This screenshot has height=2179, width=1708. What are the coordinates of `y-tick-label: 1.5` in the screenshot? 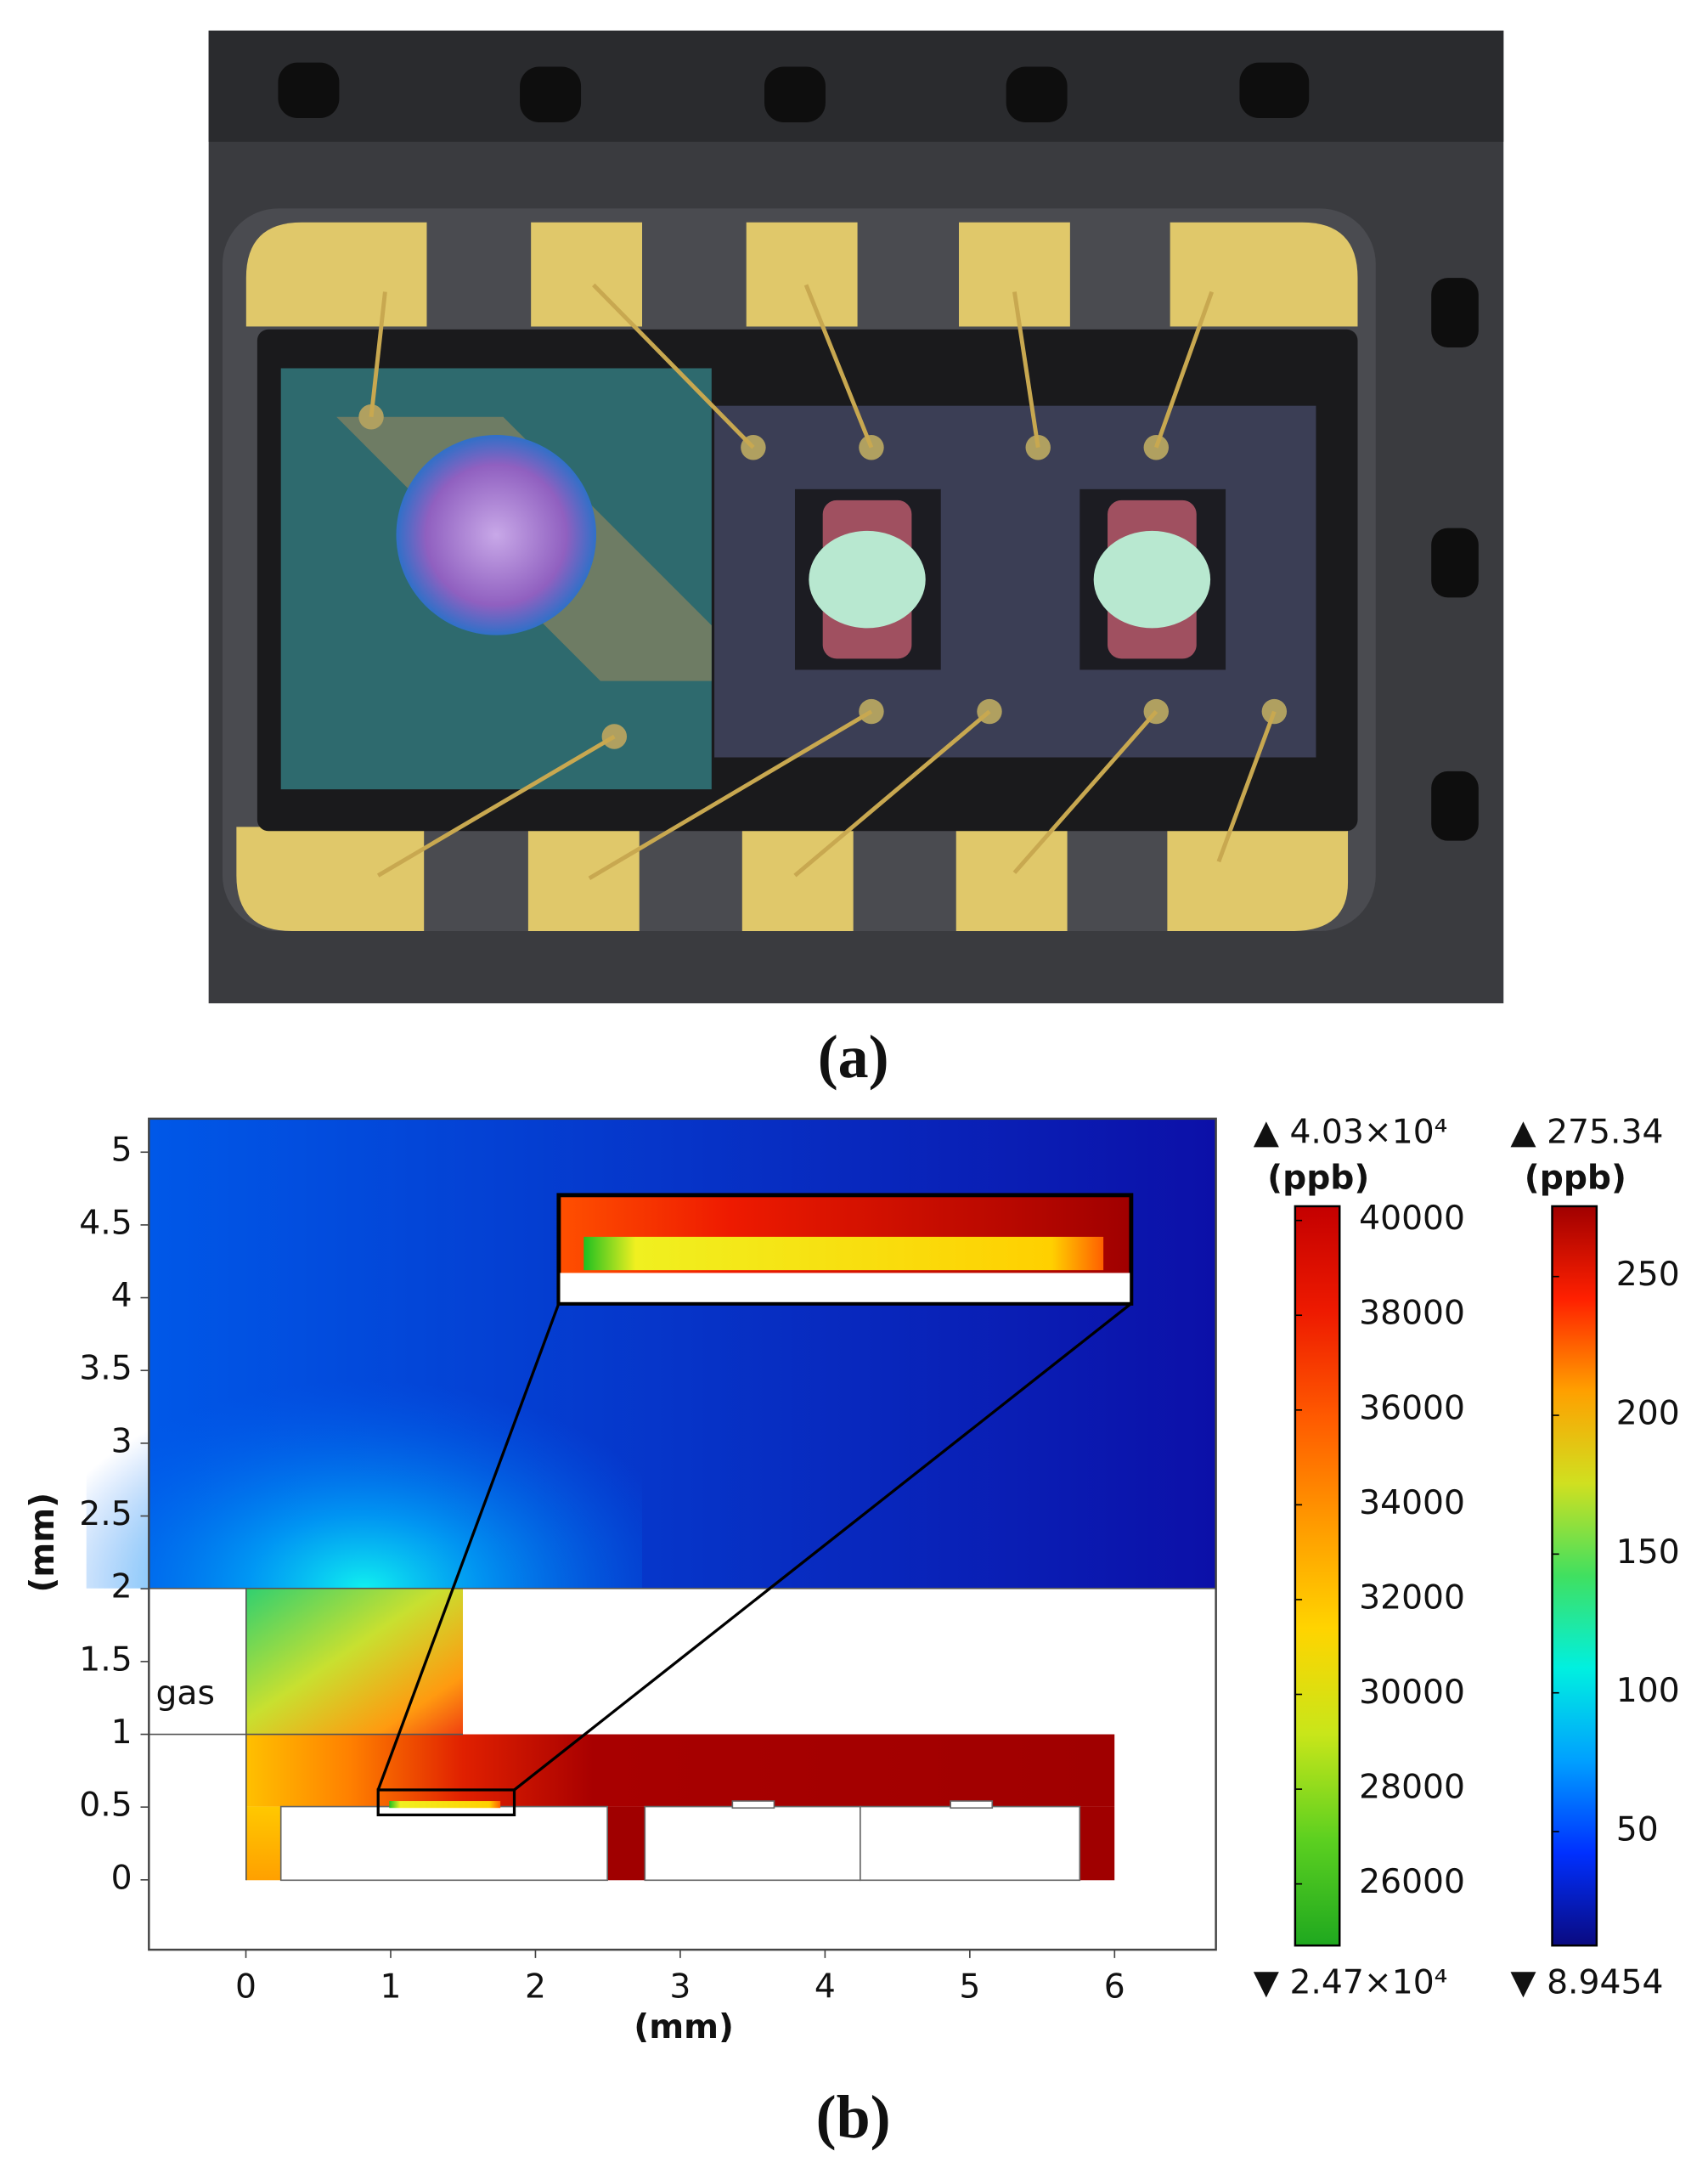 It's located at (105, 1659).